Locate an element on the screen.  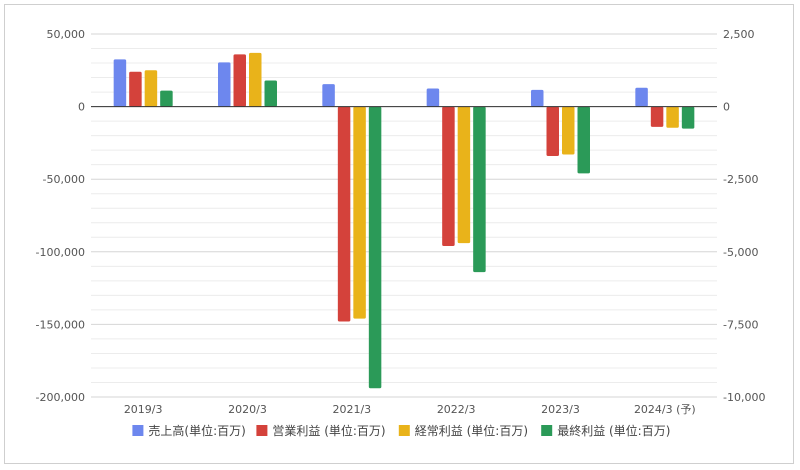
y-left-tick-label: -200,000 is located at coordinates (60, 397).